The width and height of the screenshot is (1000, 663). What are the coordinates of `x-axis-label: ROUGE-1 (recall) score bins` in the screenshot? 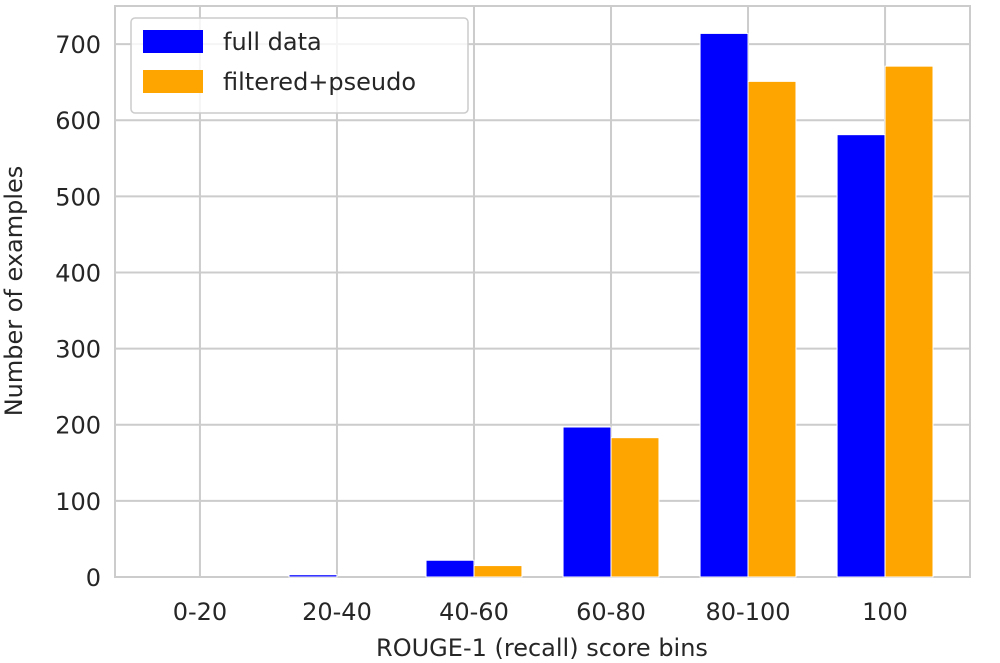 It's located at (542, 648).